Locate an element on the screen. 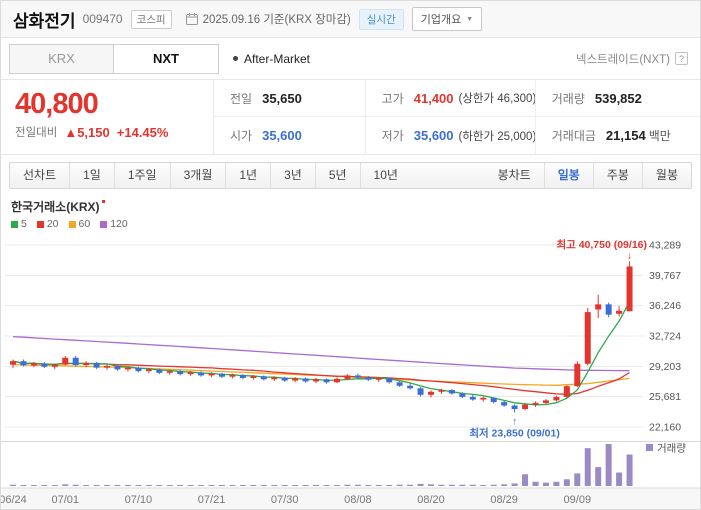 The image size is (701, 510). prev-close-cell: 전일 35,650 is located at coordinates (289, 98).